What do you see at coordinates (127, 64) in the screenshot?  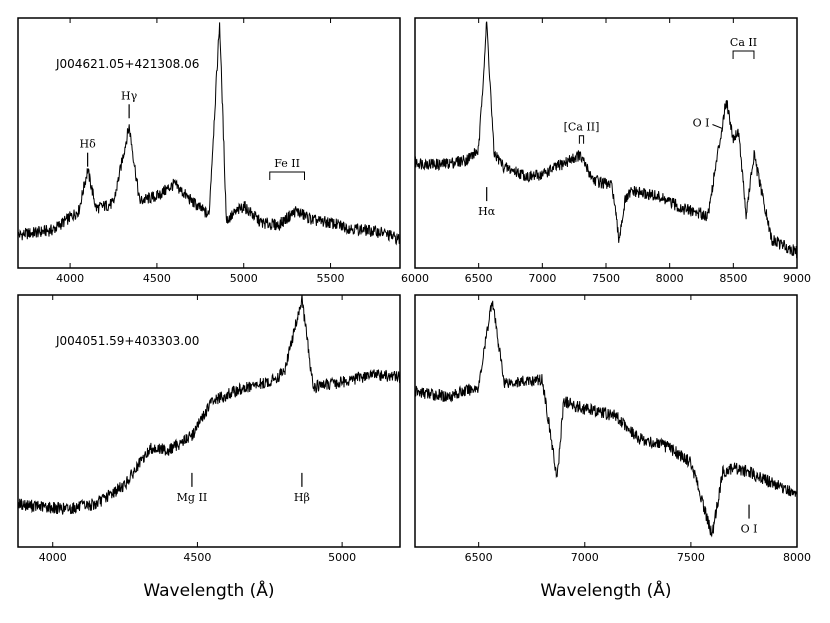 I see `object-label: J004621.05+421308.06` at bounding box center [127, 64].